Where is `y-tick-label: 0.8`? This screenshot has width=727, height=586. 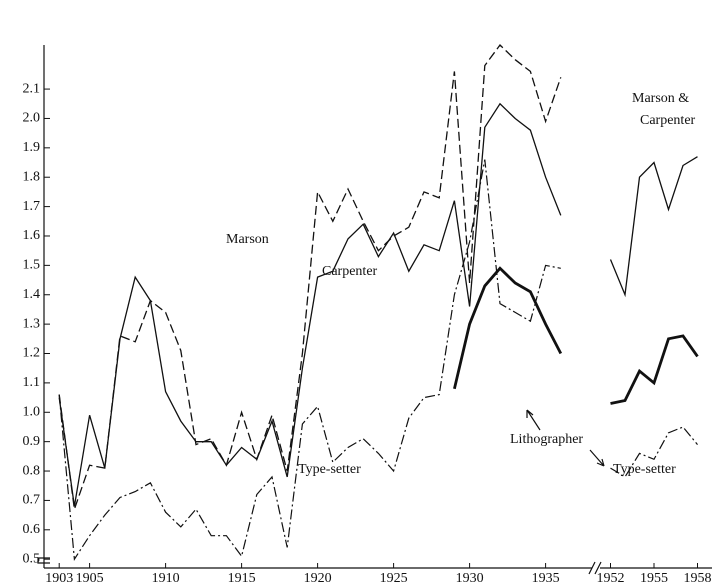
y-tick-label: 0.8 is located at coordinates (32, 470).